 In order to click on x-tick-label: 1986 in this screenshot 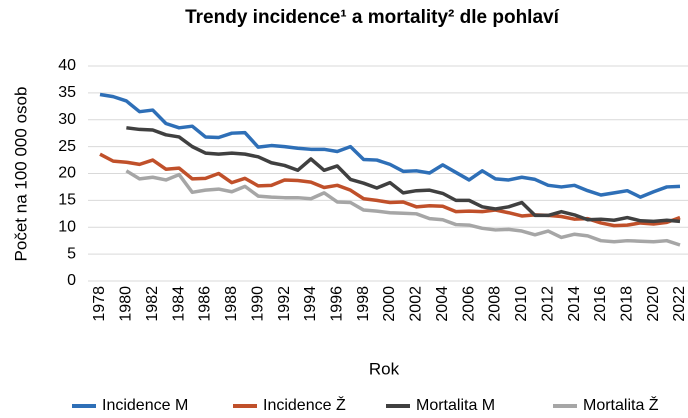, I will do `click(205, 304)`.